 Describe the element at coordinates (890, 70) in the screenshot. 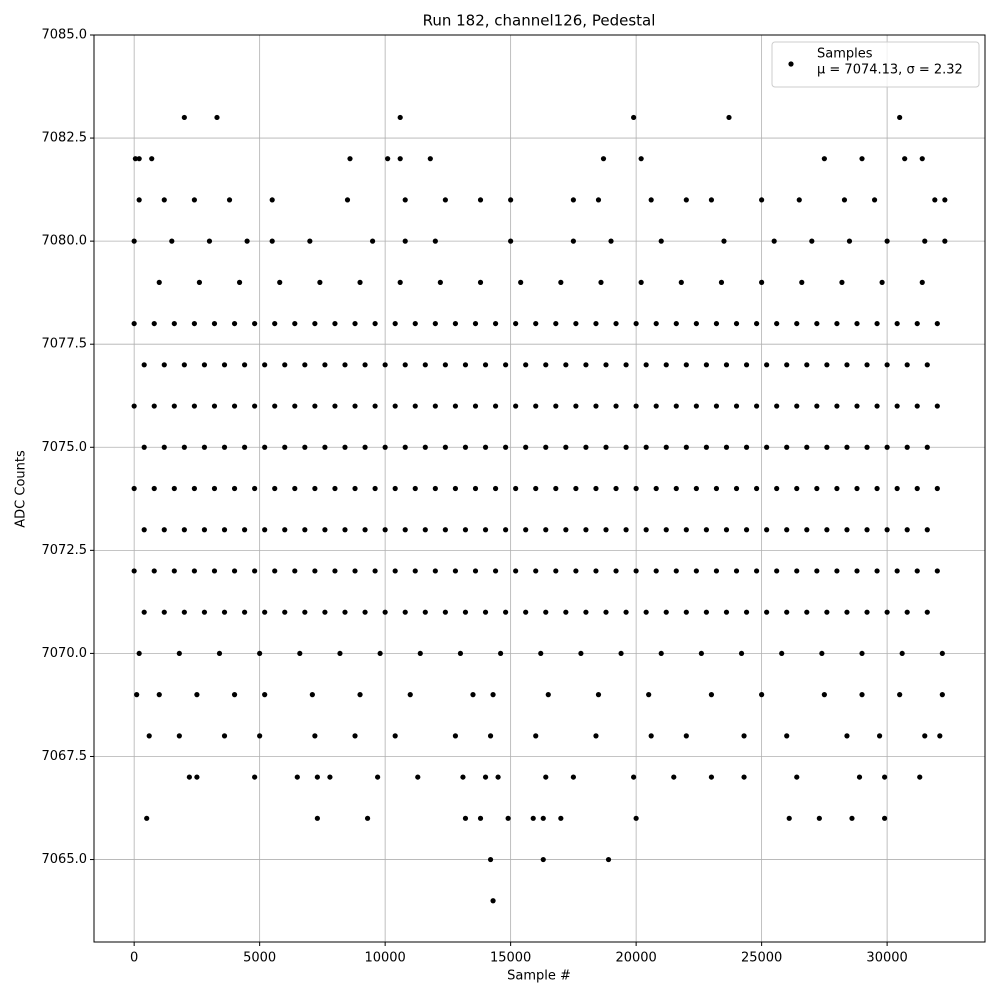

I see `legend-note: μ = 7074.13, σ = 2.32` at that location.